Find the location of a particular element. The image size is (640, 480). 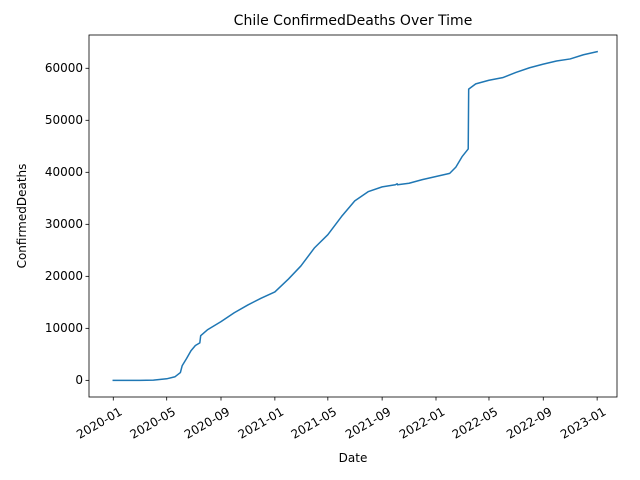

y-axis-label: ConfirmedDeaths is located at coordinates (22, 216).